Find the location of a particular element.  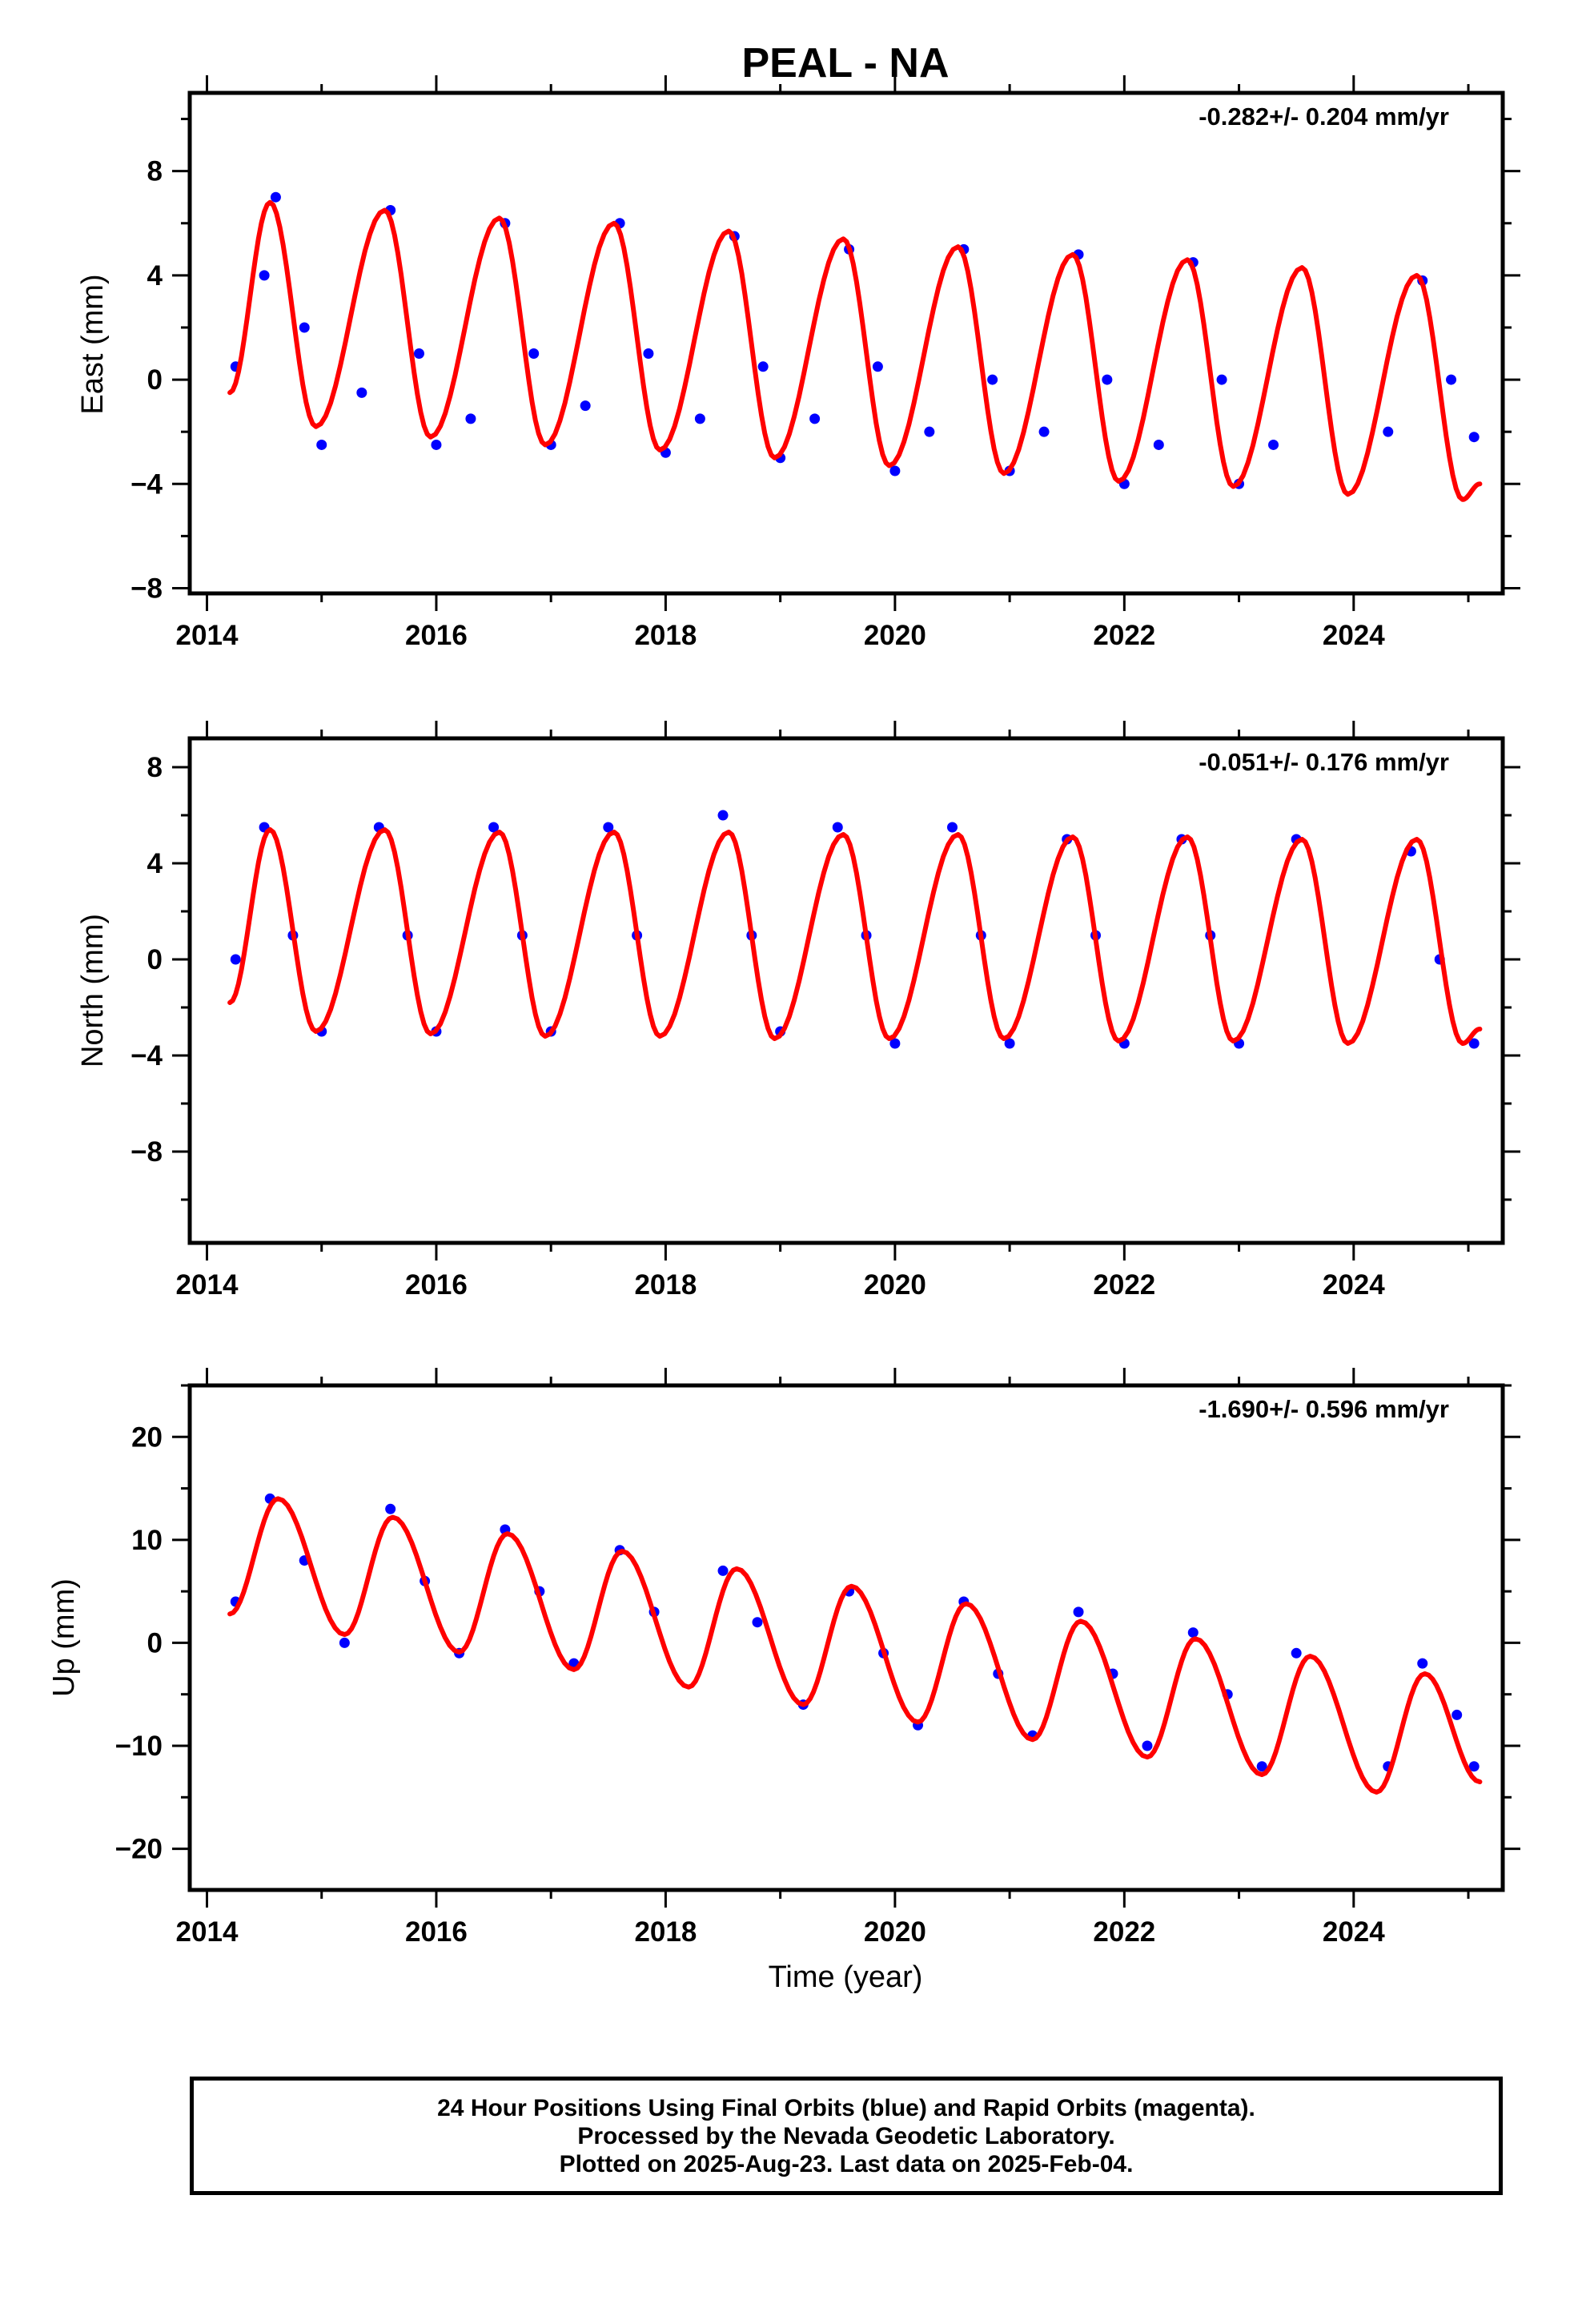

y-tick-label: −10 is located at coordinates (139, 1746).